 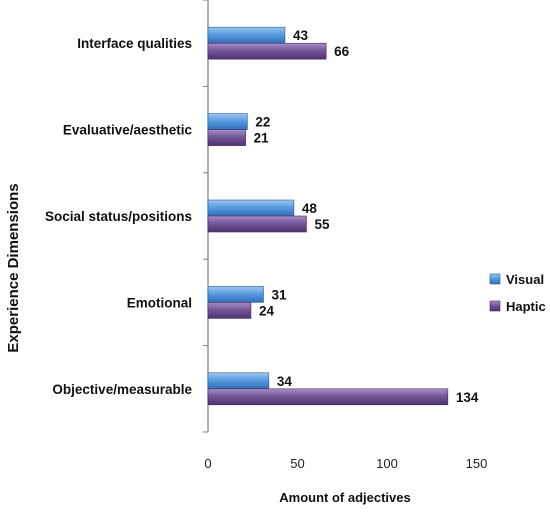 I want to click on legend-label-visual: Visual, so click(x=525, y=279).